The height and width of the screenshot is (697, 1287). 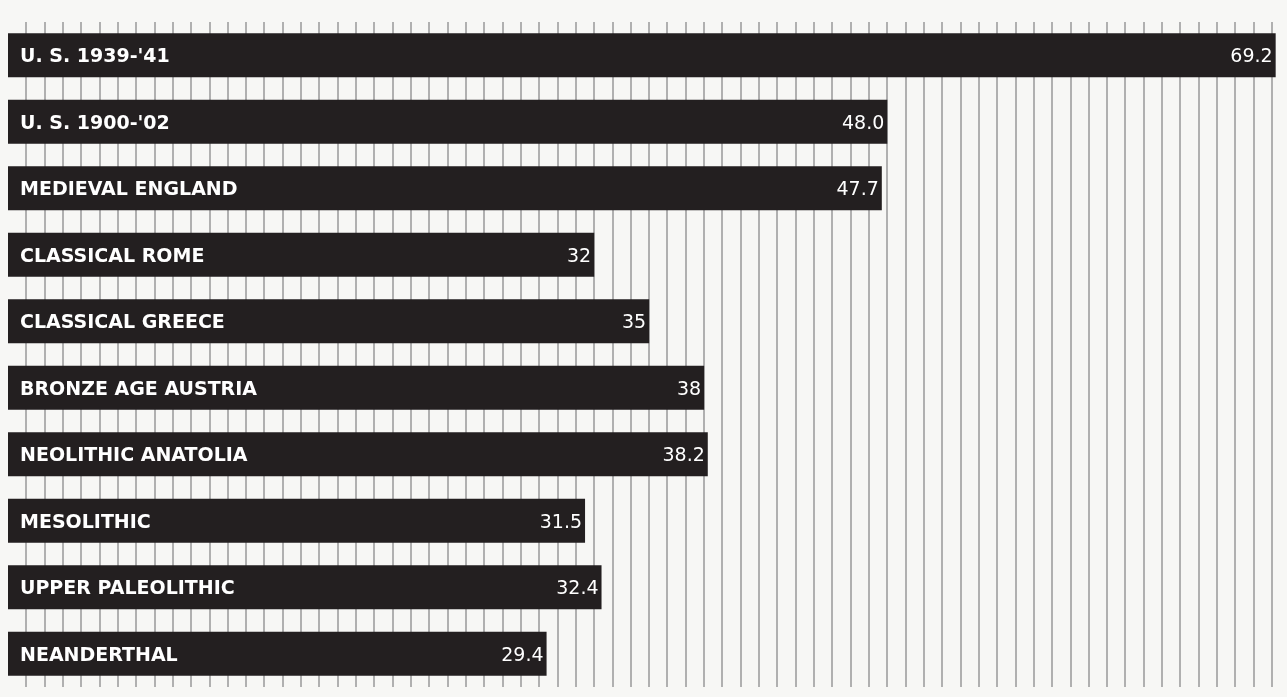 I want to click on y-tick-label: NEOLITHIC ANATOLIA, so click(x=134, y=454).